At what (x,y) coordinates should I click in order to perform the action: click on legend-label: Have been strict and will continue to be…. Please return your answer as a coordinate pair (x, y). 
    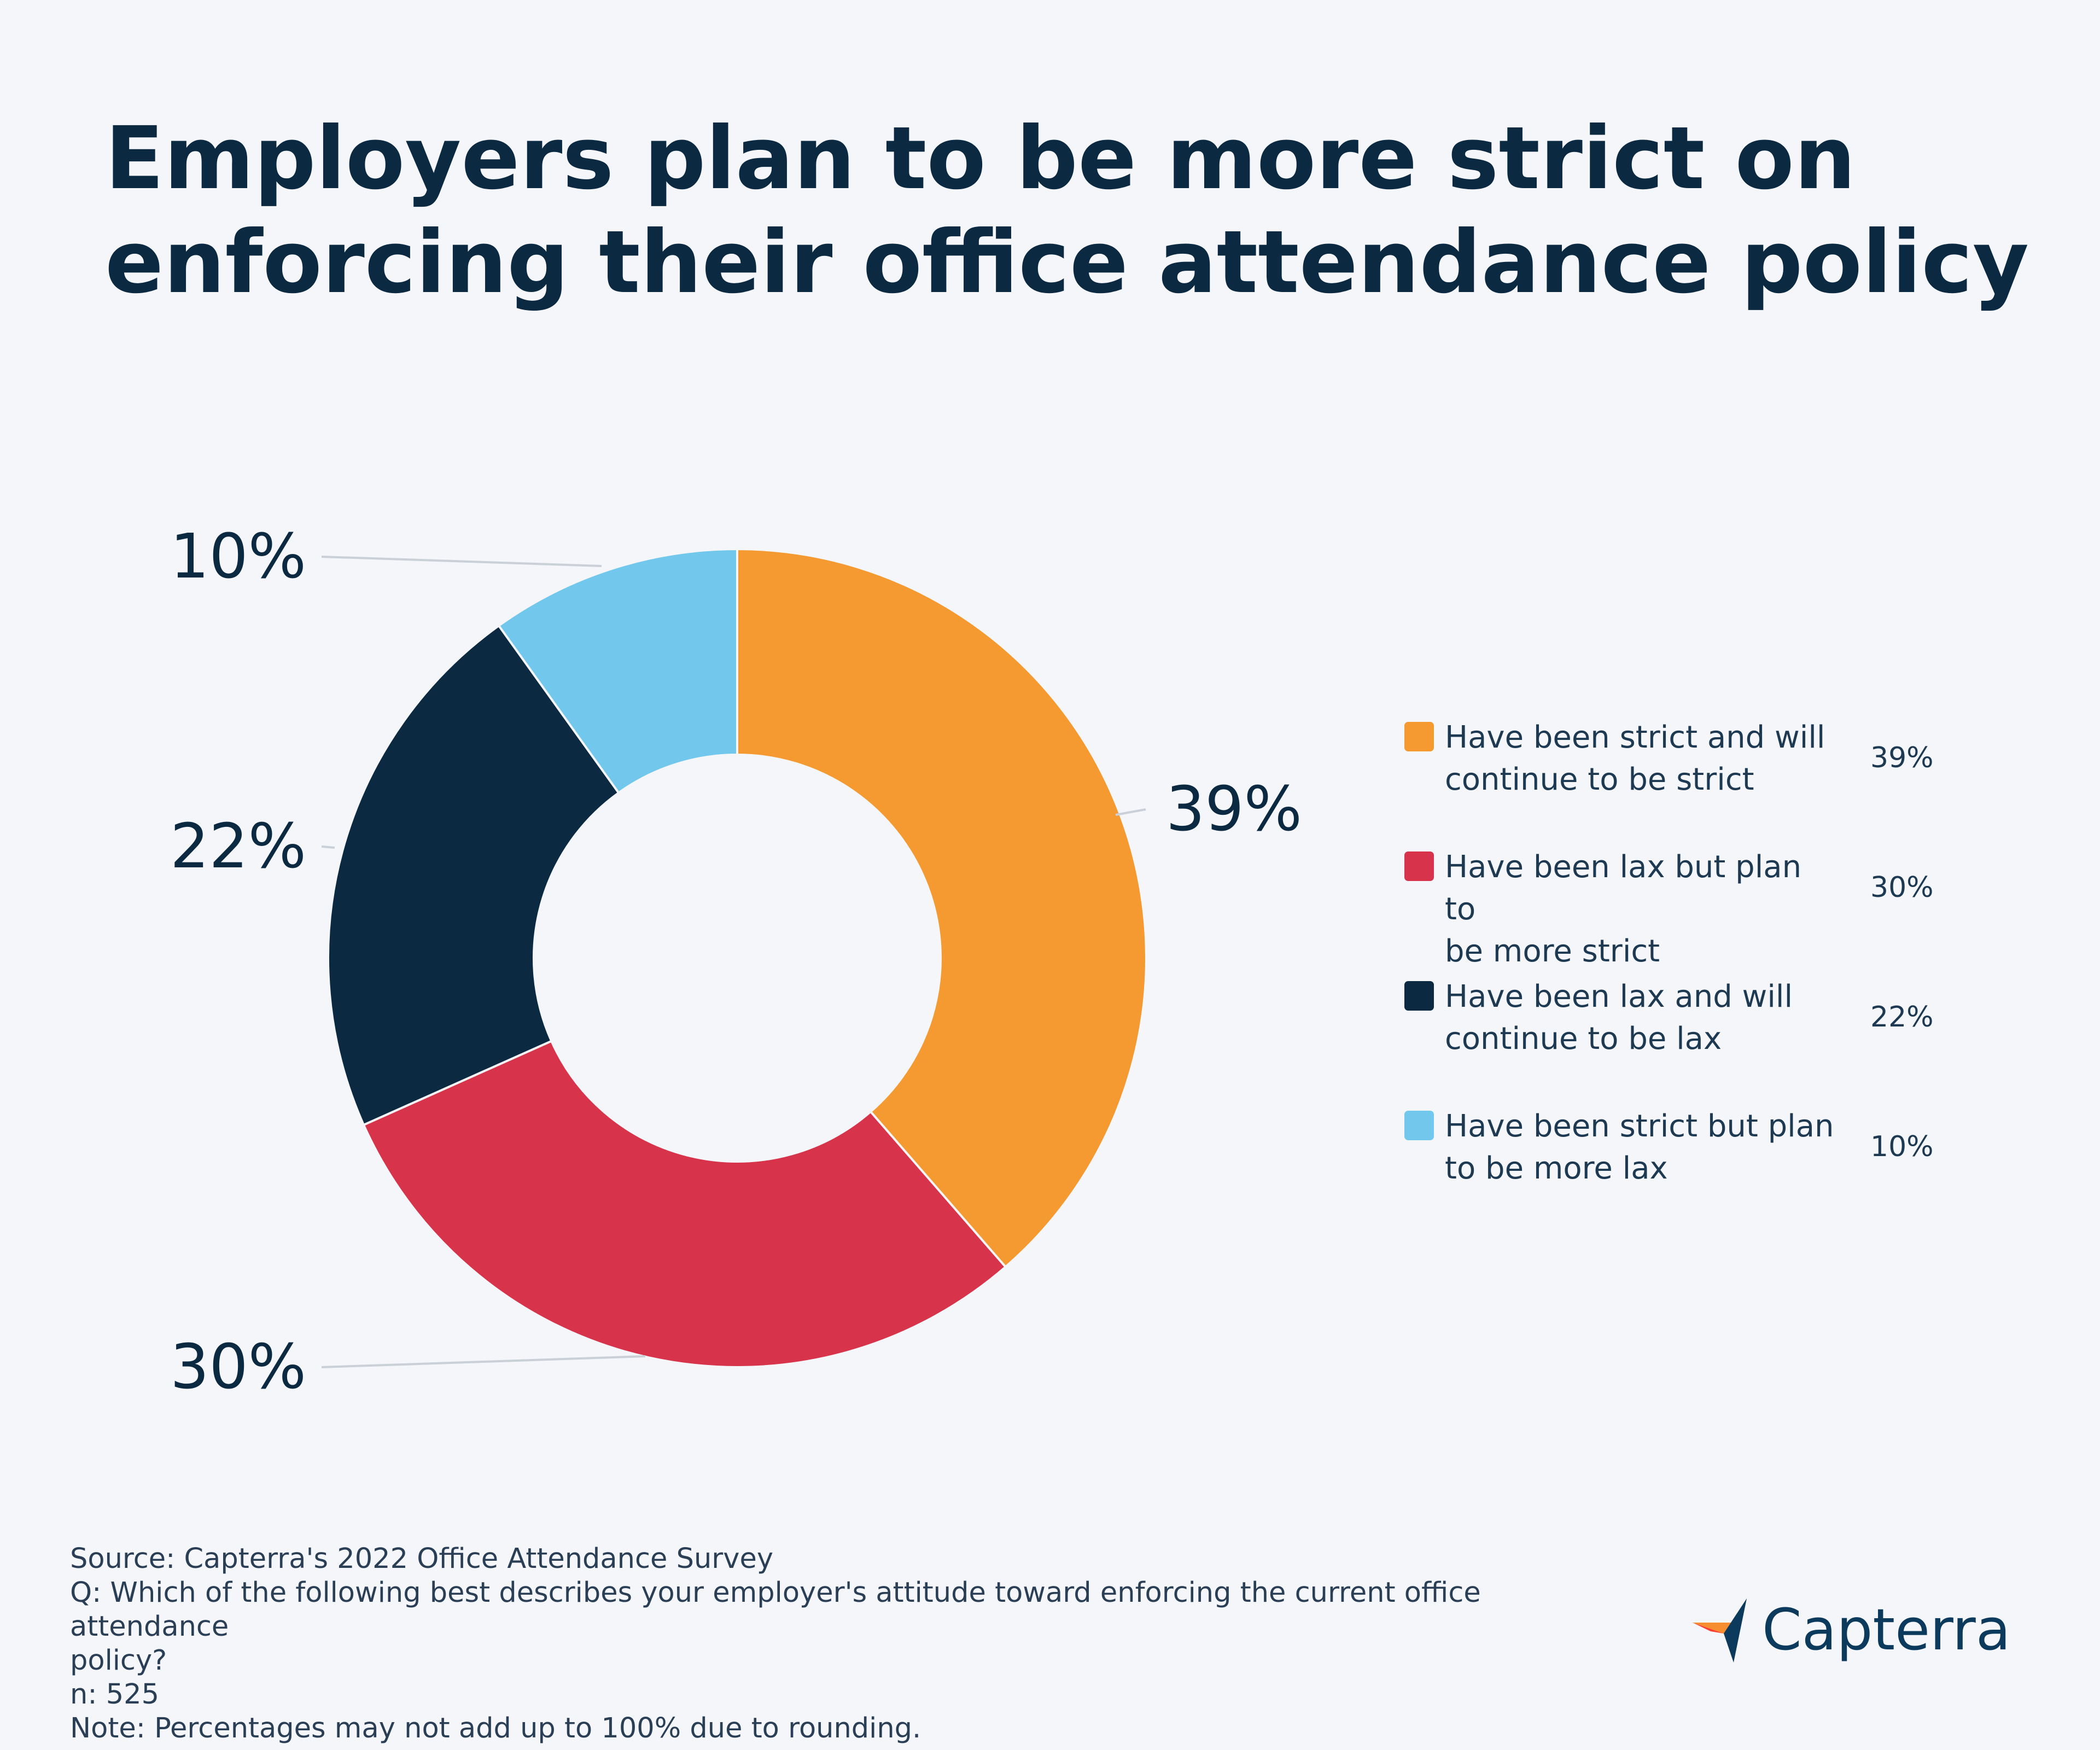
    Looking at the image, I should click on (1642, 758).